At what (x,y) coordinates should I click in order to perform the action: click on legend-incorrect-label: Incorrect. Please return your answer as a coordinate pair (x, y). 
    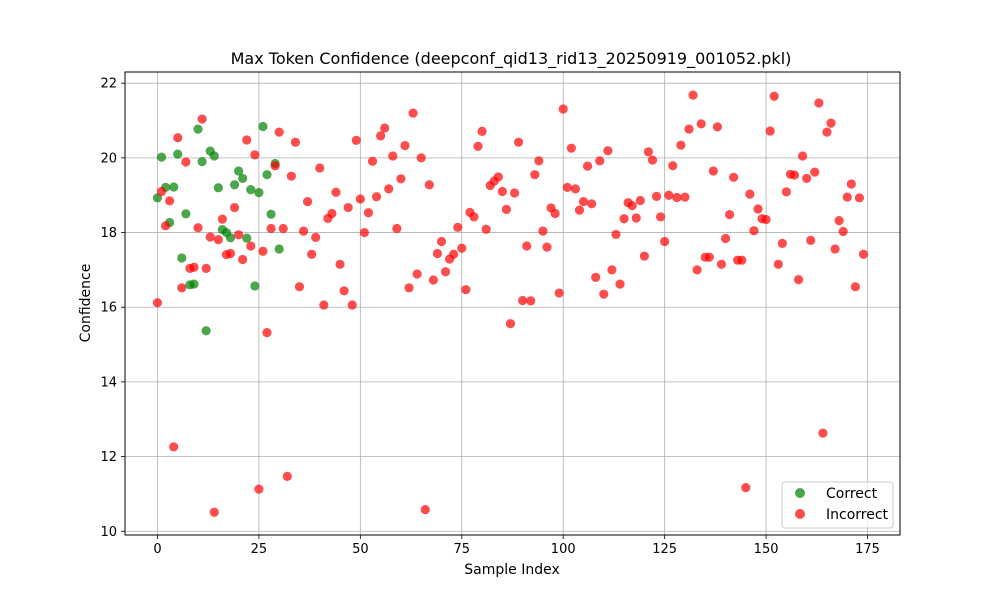
    Looking at the image, I should click on (857, 515).